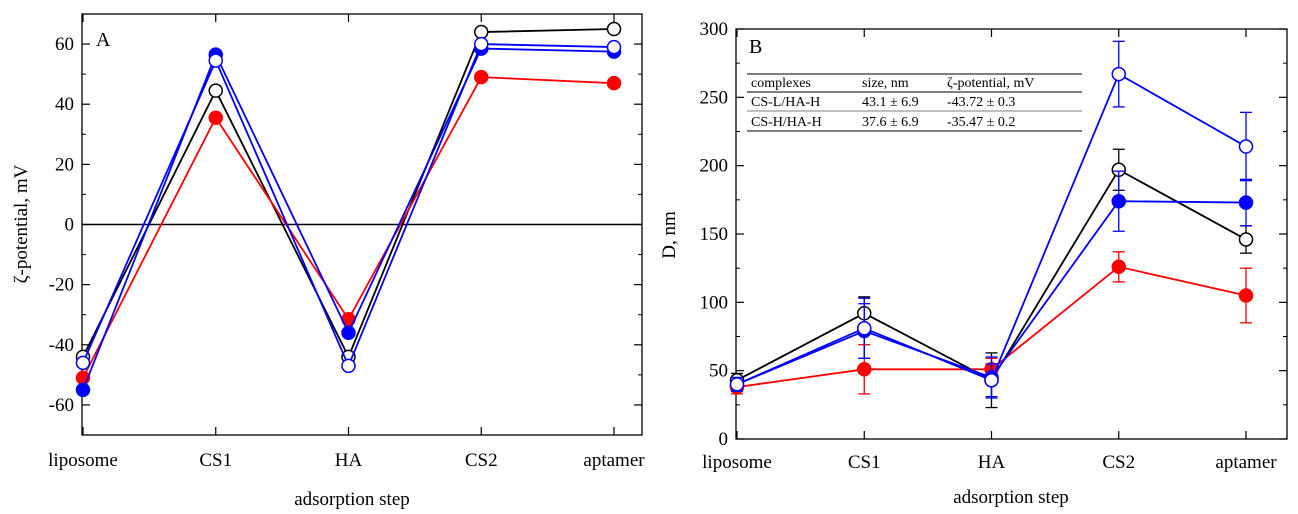 The image size is (1298, 514). Describe the element at coordinates (714, 302) in the screenshot. I see `y-tick-label: 100` at that location.